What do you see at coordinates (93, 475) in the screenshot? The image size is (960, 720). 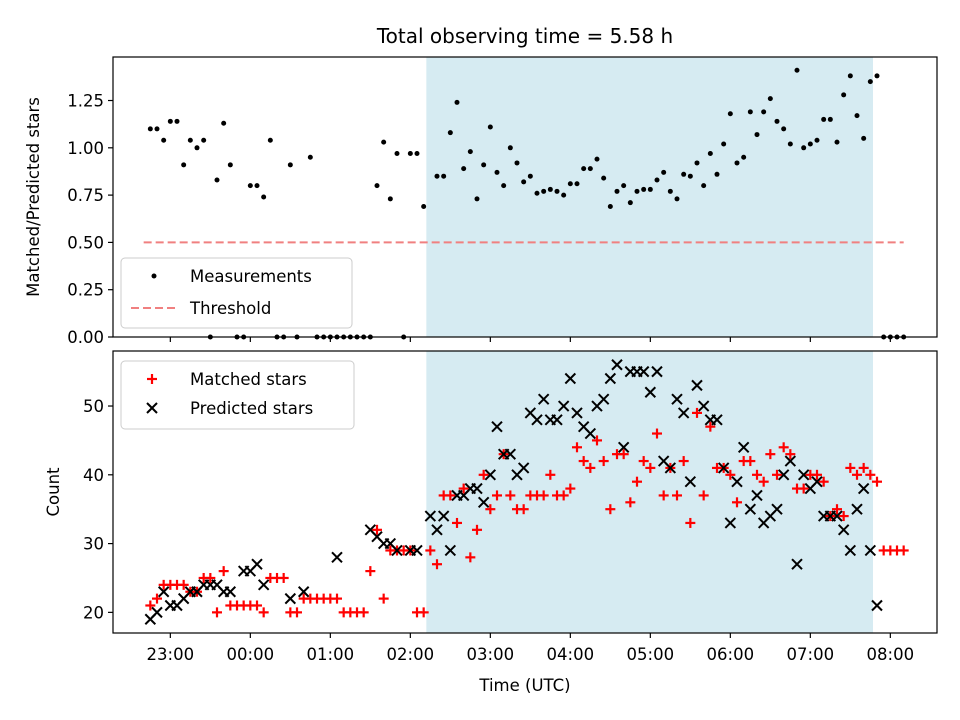 I see `y-tick-label: 40` at bounding box center [93, 475].